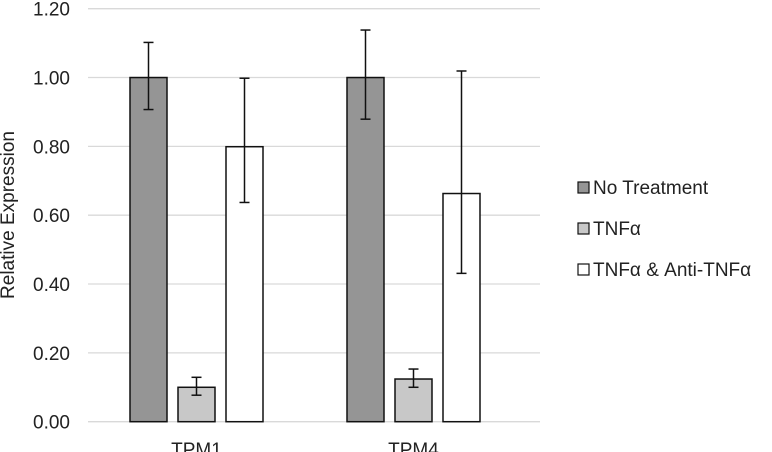 This screenshot has height=452, width=772. Describe the element at coordinates (651, 188) in the screenshot. I see `legend-label: No Treatment` at that location.